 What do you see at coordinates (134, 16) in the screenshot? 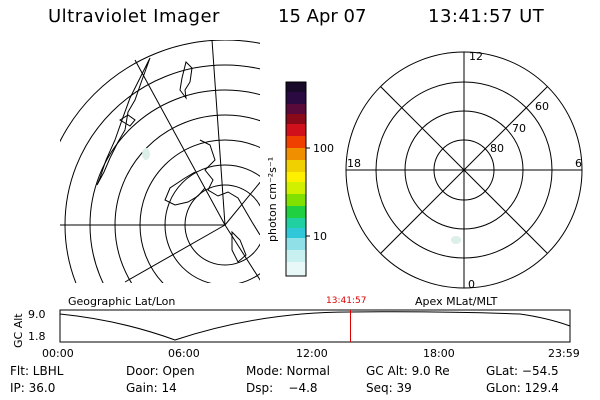
I see `app-title: Ultraviolet Imager` at bounding box center [134, 16].